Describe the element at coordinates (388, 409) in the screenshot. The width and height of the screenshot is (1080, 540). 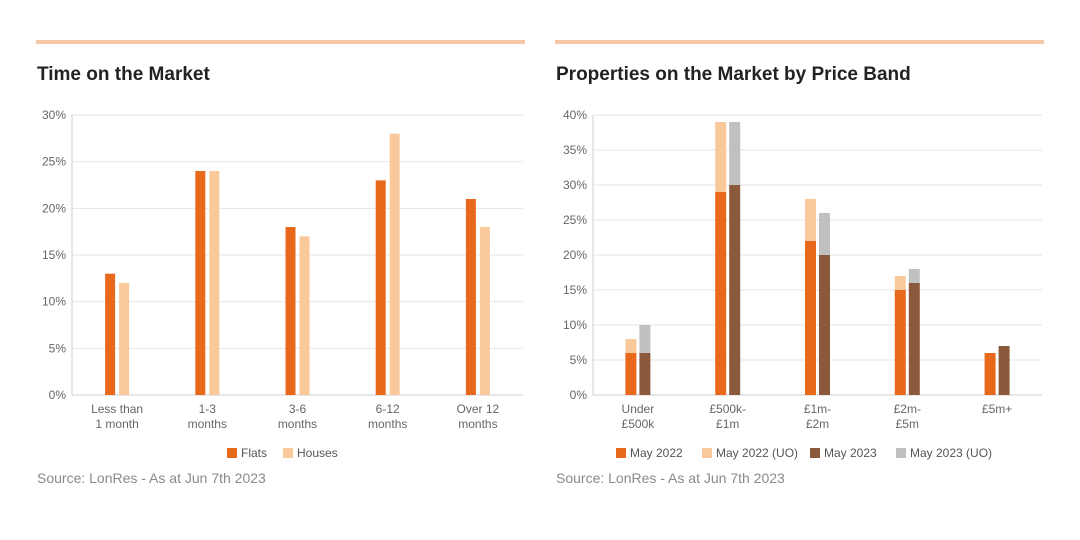
I see `x-tick-label: 6-12` at that location.